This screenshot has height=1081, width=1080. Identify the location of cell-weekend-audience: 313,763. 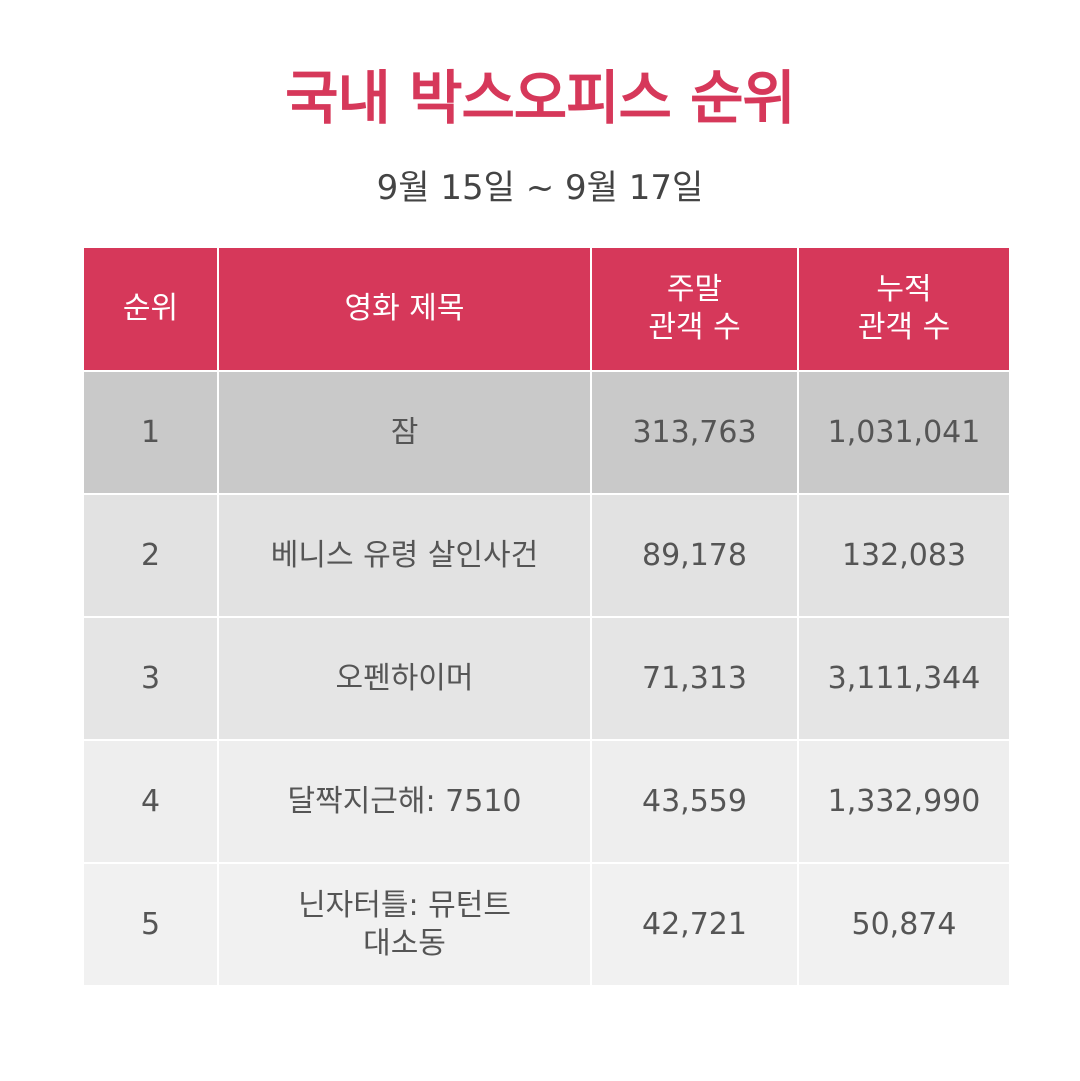
(695, 433).